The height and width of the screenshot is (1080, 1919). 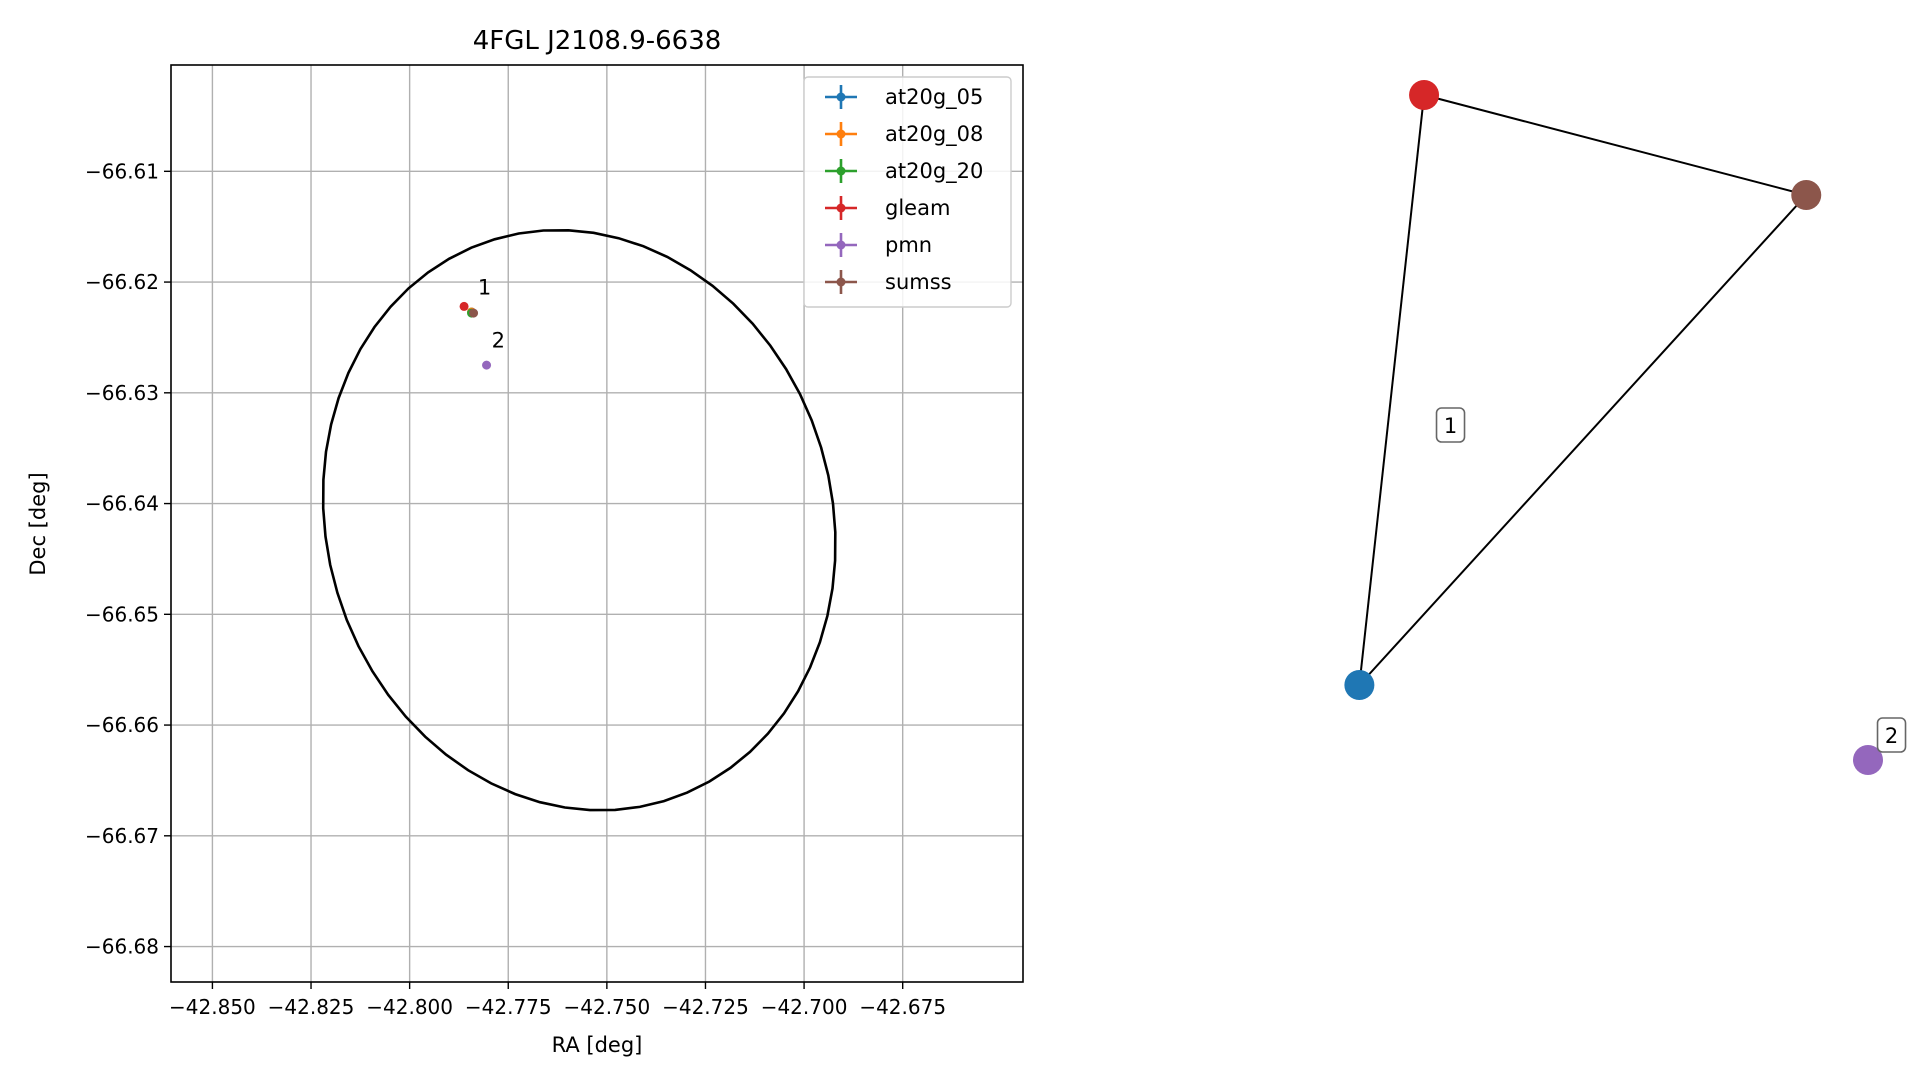 What do you see at coordinates (597, 41) in the screenshot?
I see `chart-title: 4FGL J2108.9-6638` at bounding box center [597, 41].